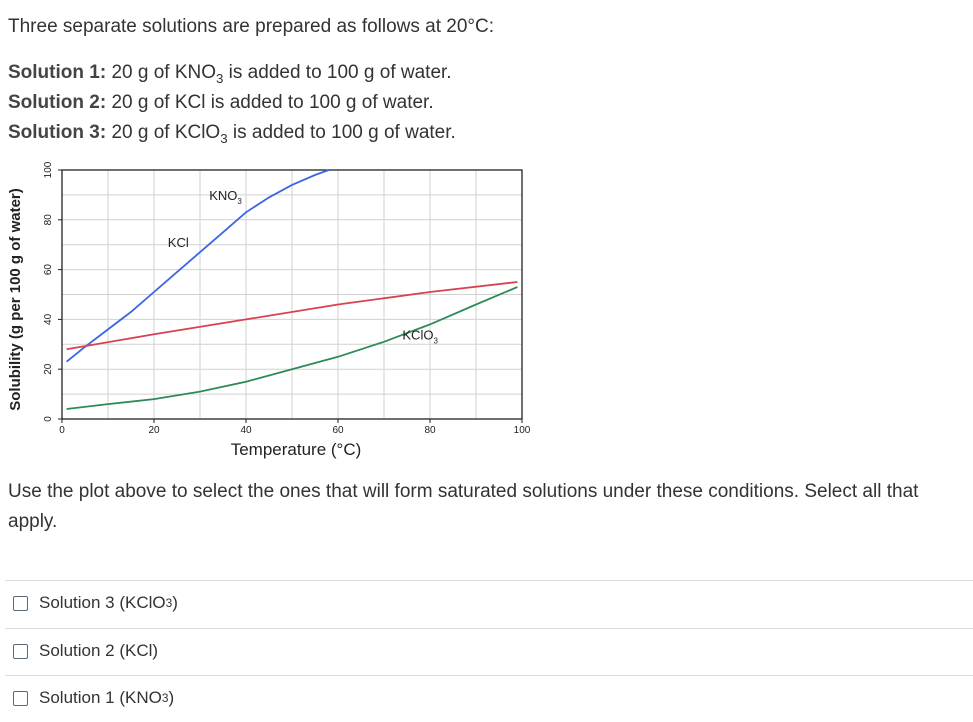  Describe the element at coordinates (100, 697) in the screenshot. I see `option-solution-1-text: Solution 1 (KNO` at that location.